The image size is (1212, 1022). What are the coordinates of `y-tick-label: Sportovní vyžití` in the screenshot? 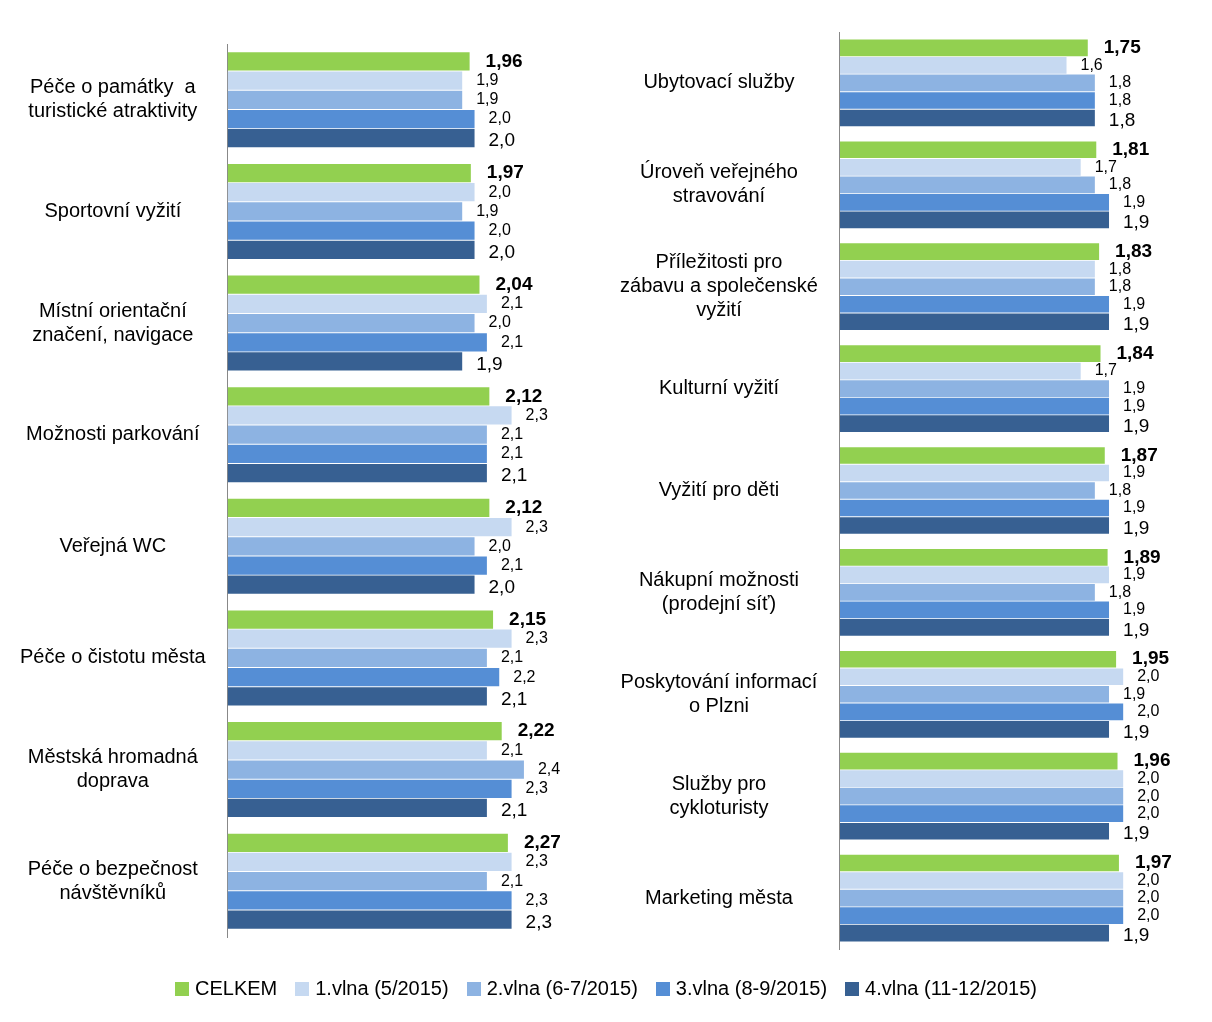 It's located at (113, 209).